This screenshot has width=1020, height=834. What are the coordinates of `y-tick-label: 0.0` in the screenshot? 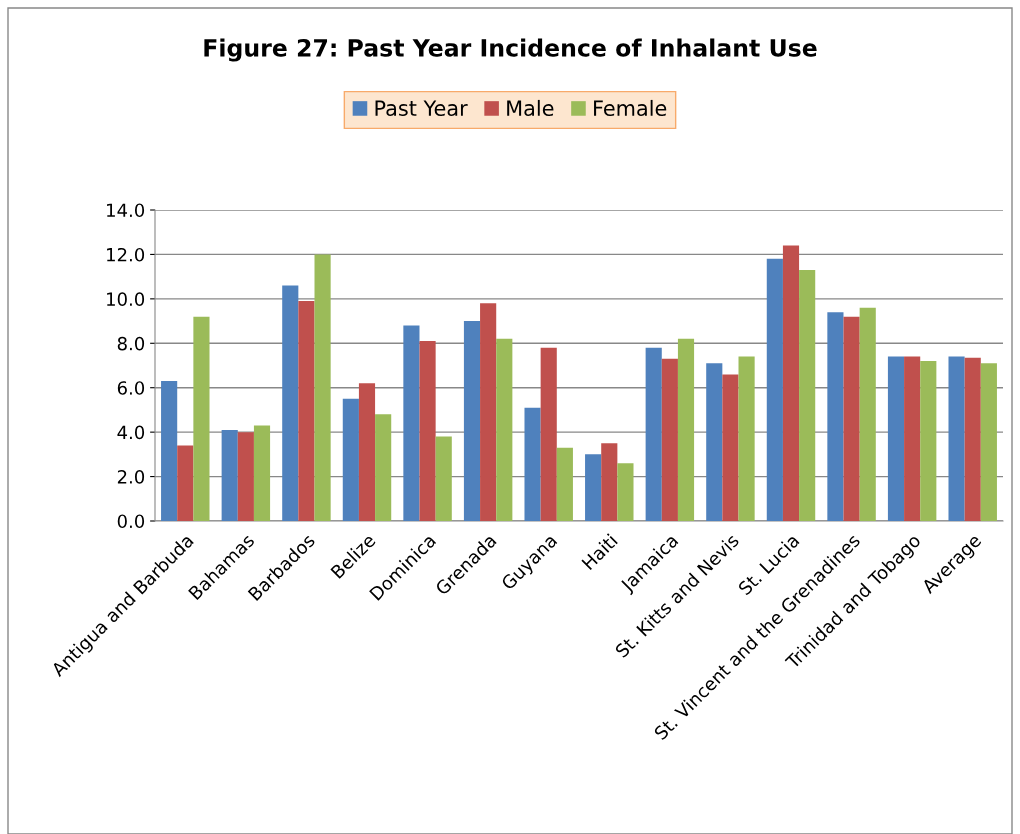 It's located at (131, 521).